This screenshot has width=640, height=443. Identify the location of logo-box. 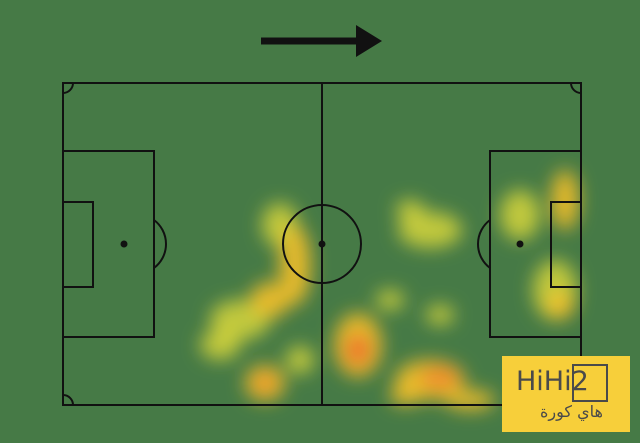
(590, 383).